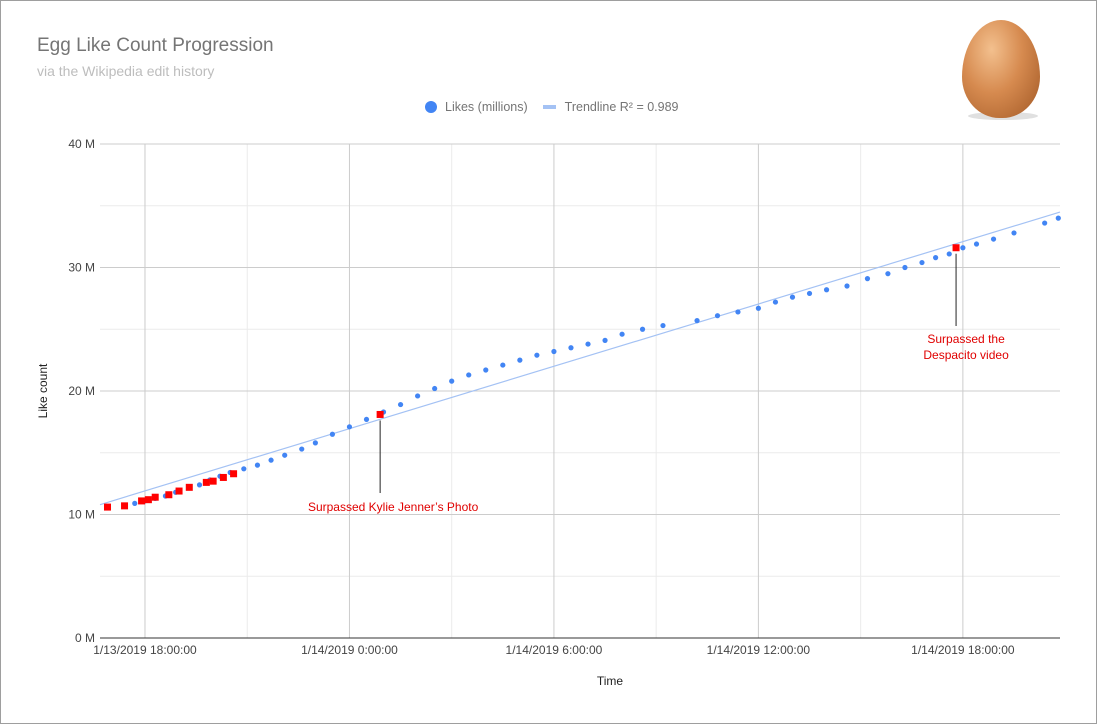 The height and width of the screenshot is (724, 1097). Describe the element at coordinates (759, 650) in the screenshot. I see `x-tick-label: 1/14/2019 12:00:00` at that location.